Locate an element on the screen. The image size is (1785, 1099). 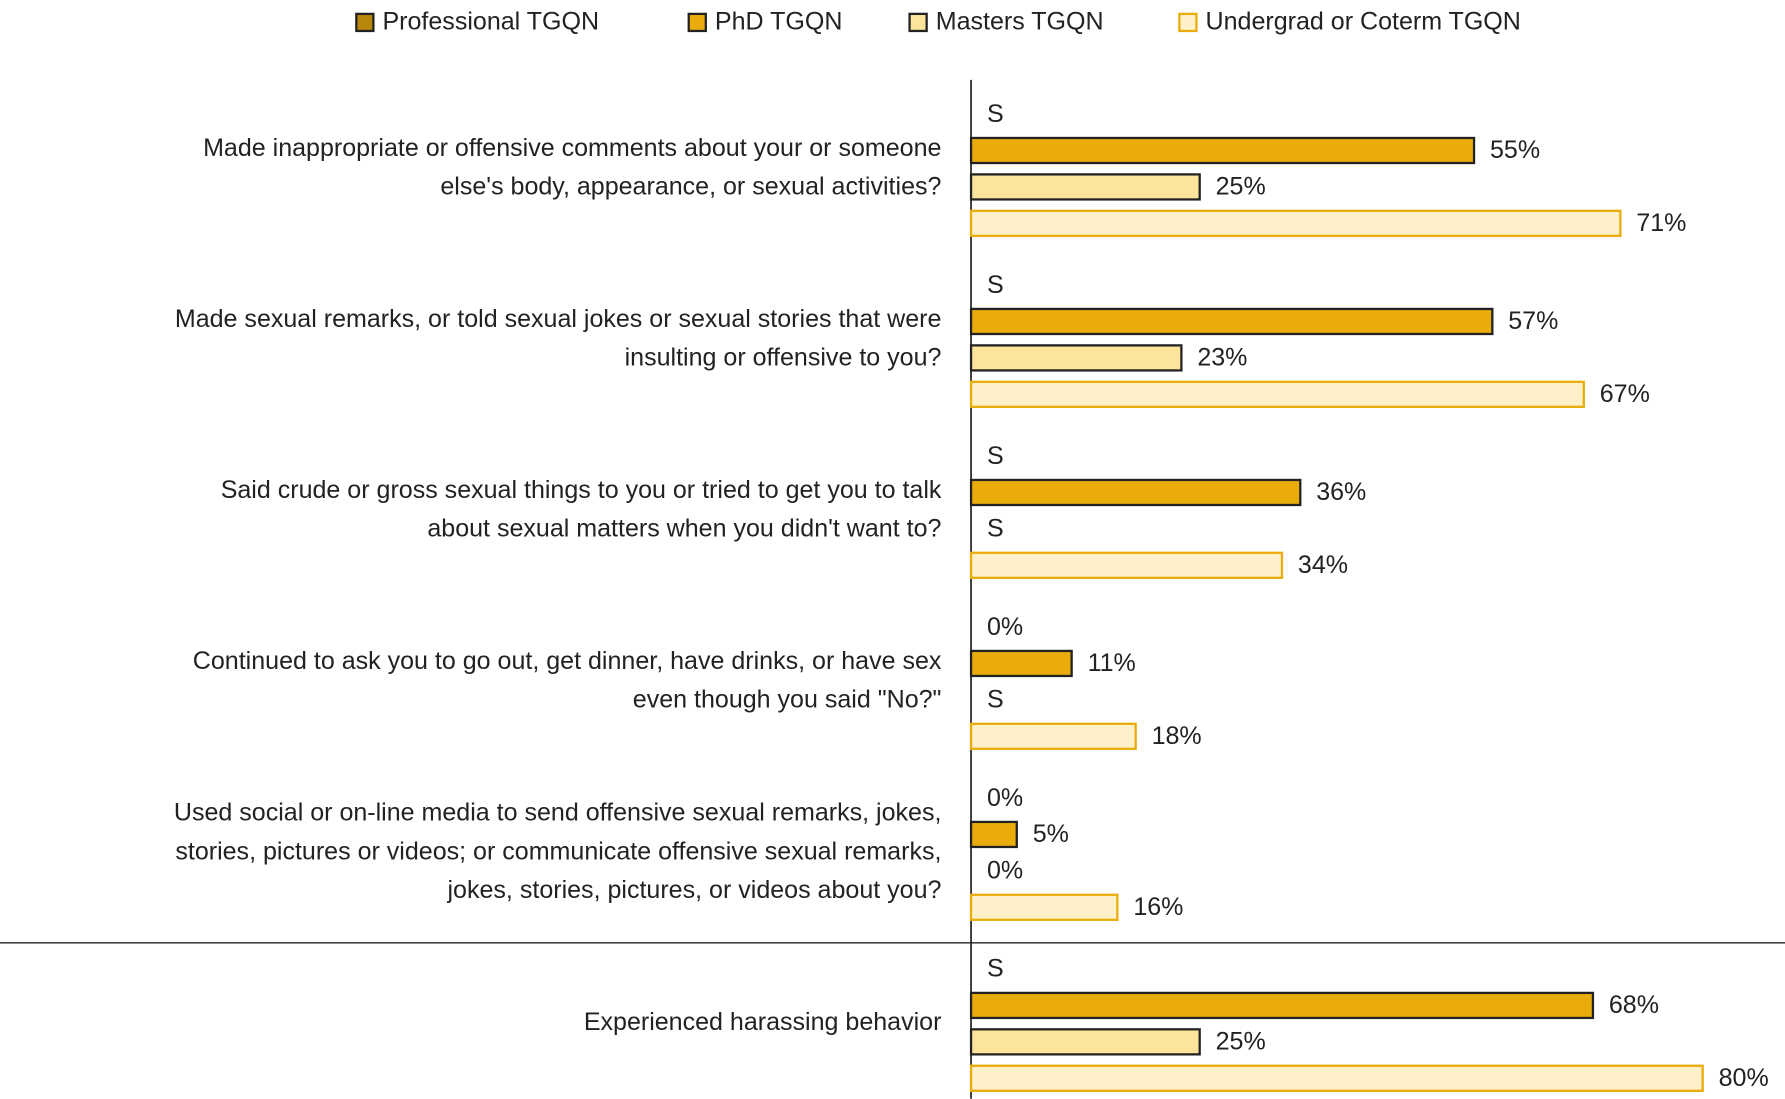
value-label: 71% is located at coordinates (1661, 223).